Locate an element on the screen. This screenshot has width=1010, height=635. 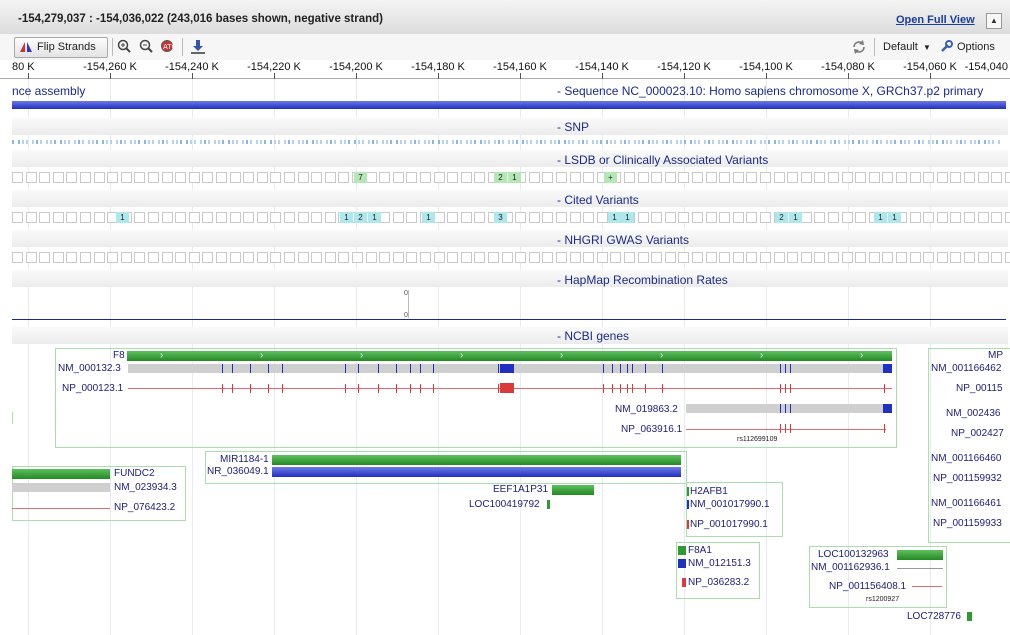
nm-001162936-transcript is located at coordinates (920, 568).